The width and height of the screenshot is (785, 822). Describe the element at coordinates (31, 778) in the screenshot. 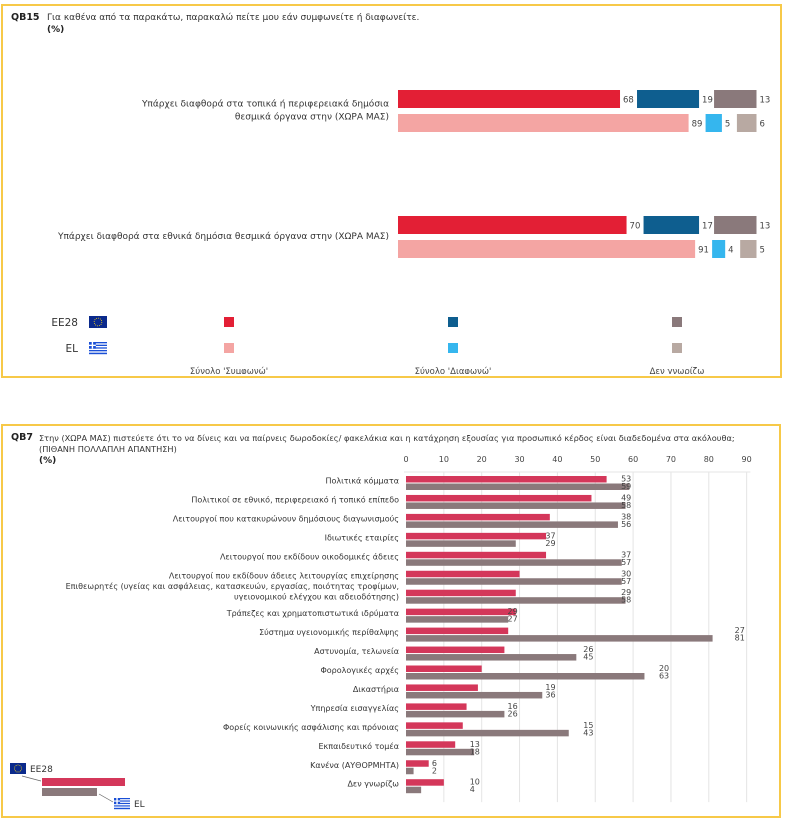

I see `legend-connector` at that location.